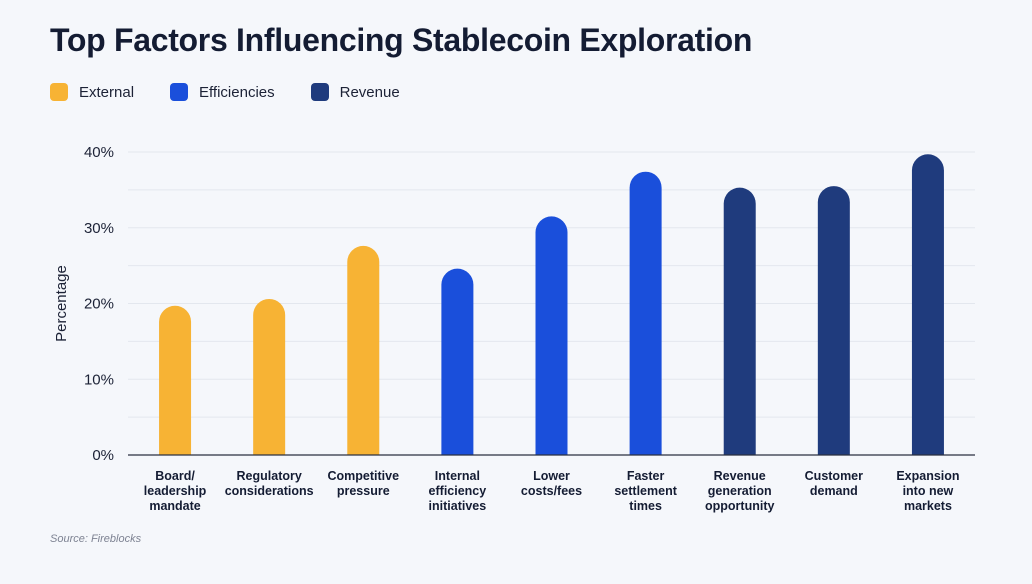  I want to click on x-tick-label: Competitive pressure, so click(364, 483).